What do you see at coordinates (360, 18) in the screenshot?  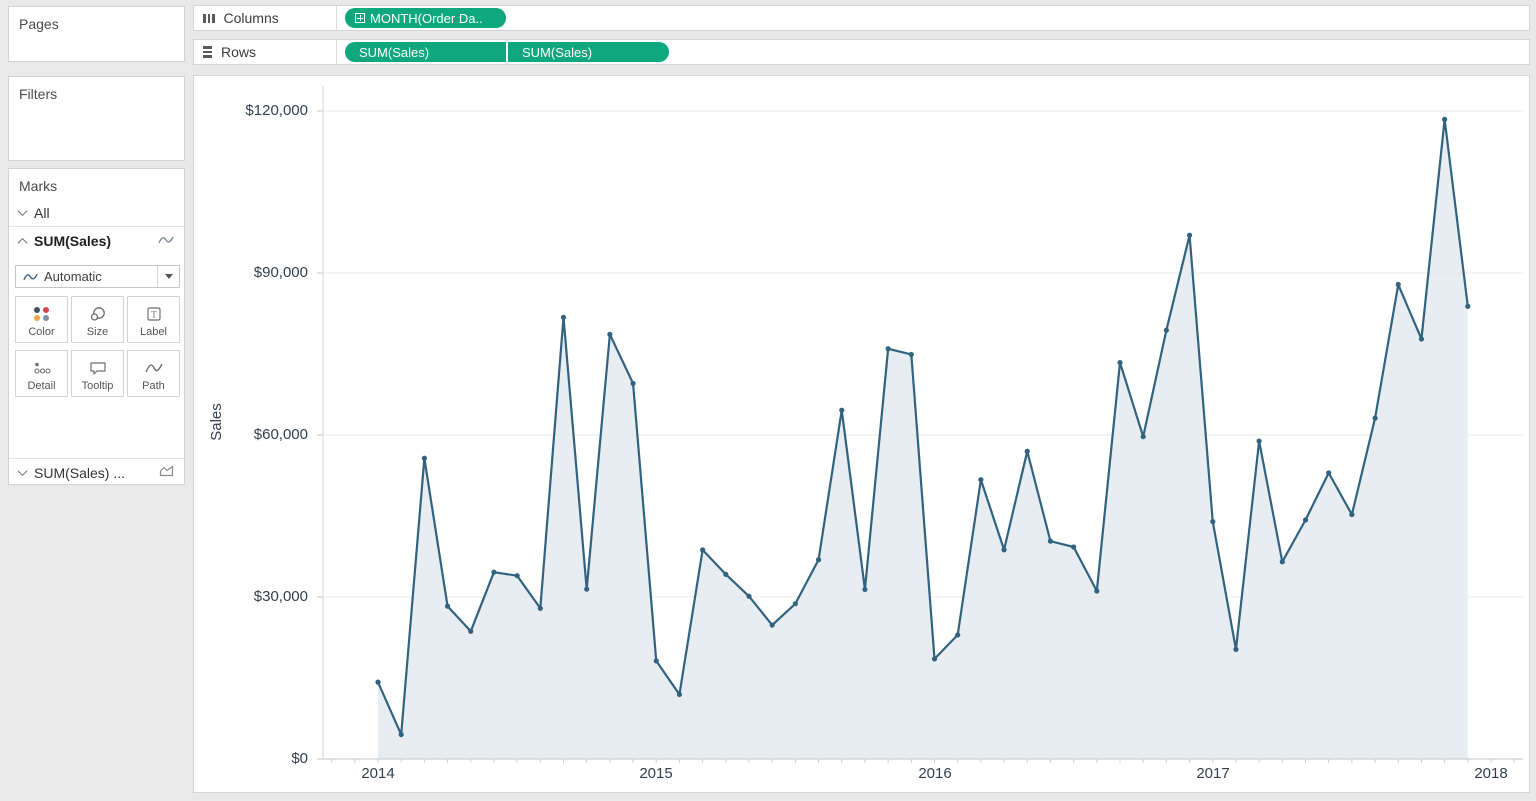 I see `expand-plus-icon` at bounding box center [360, 18].